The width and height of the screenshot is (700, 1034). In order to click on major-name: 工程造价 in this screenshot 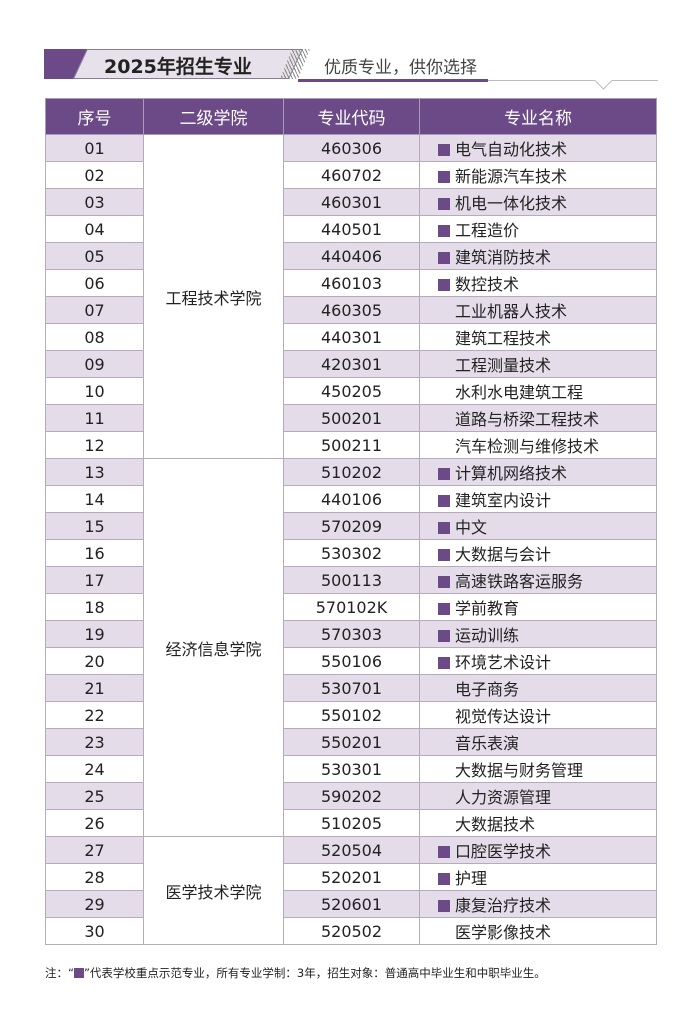, I will do `click(487, 230)`.